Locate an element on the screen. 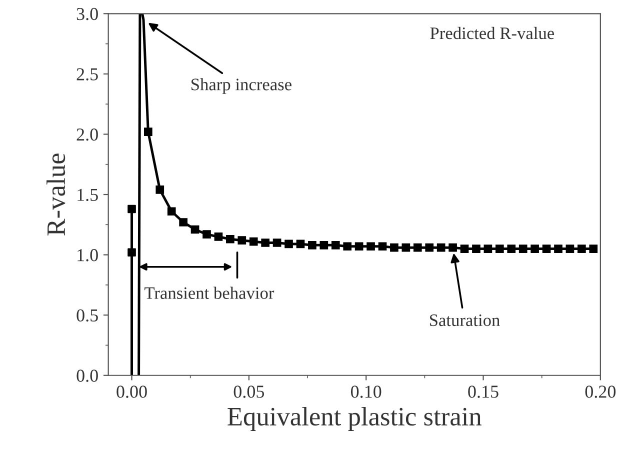 The height and width of the screenshot is (455, 619). x-tick-label: 0.15 is located at coordinates (483, 392).